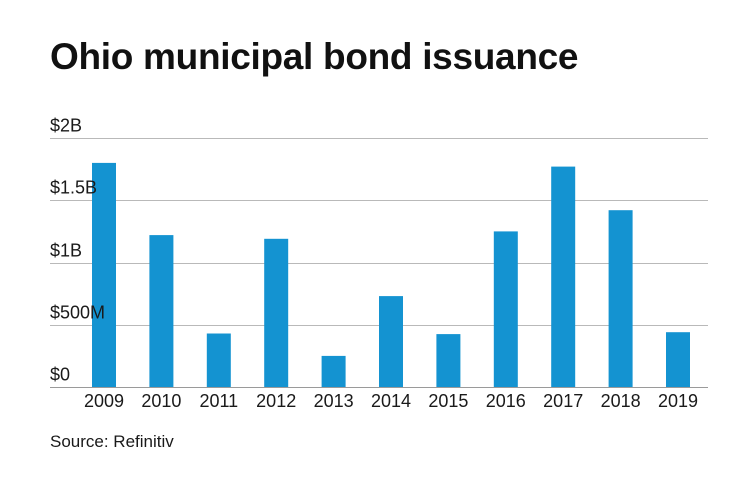 This screenshot has width=740, height=482. Describe the element at coordinates (161, 401) in the screenshot. I see `x-tick-label-2010: 2010` at that location.